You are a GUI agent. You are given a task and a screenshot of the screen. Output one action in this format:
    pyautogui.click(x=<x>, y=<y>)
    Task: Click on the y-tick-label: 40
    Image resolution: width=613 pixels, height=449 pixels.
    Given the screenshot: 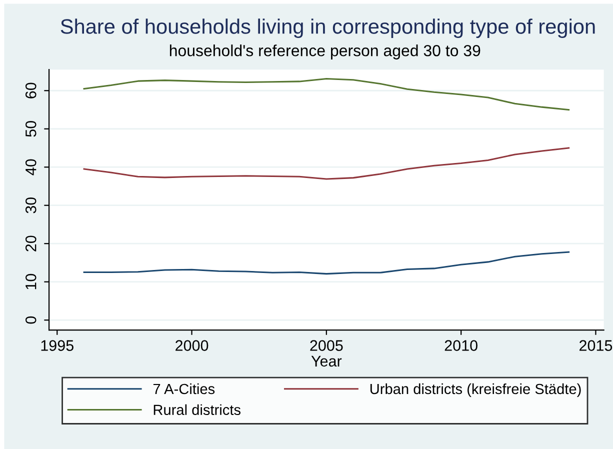 What is the action you would take?
    pyautogui.click(x=30, y=167)
    